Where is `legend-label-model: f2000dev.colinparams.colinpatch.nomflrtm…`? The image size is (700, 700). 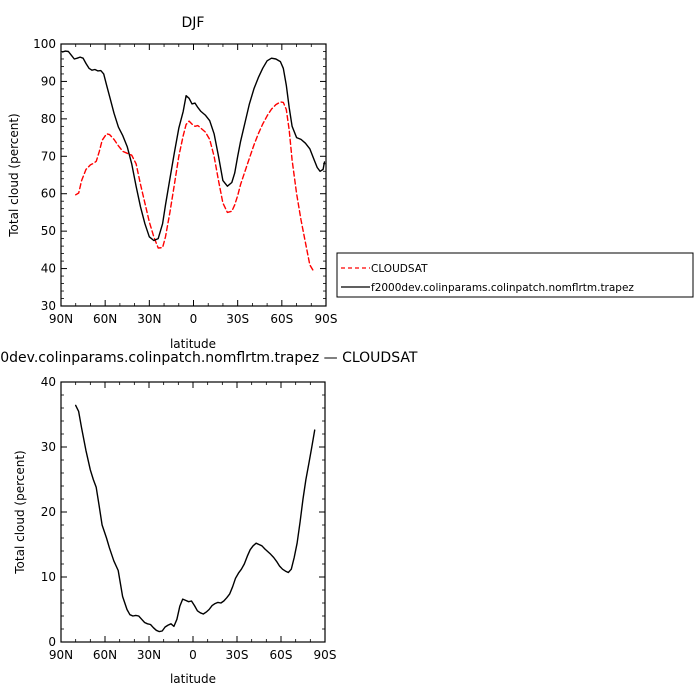
legend-label-model: f2000dev.colinparams.colinpatch.nomflrtm… is located at coordinates (502, 288).